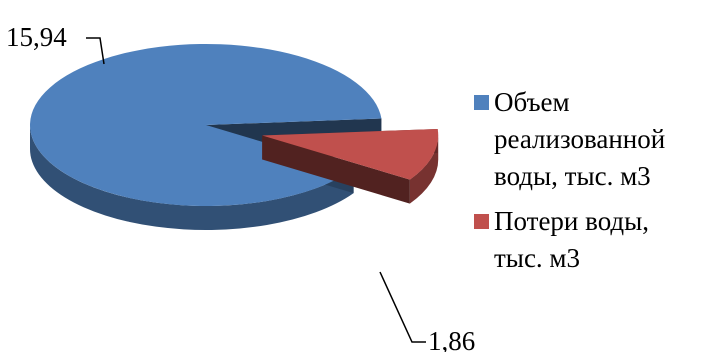  Describe the element at coordinates (402, 307) in the screenshot. I see `leader-line-losses` at that location.